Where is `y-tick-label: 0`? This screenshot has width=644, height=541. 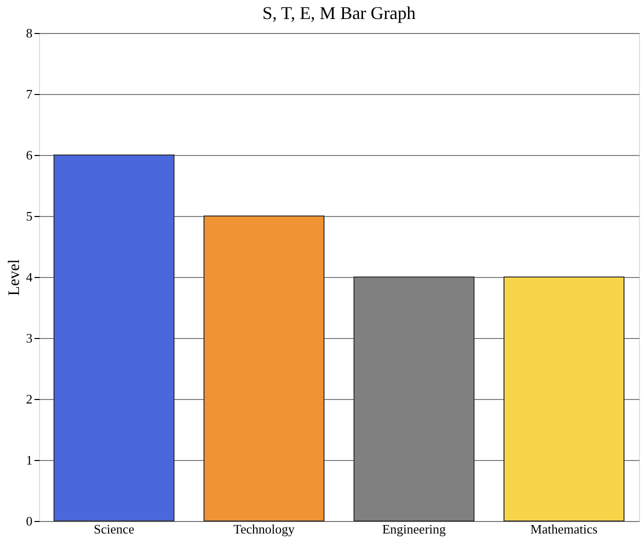 y-tick-label: 0 is located at coordinates (29, 521).